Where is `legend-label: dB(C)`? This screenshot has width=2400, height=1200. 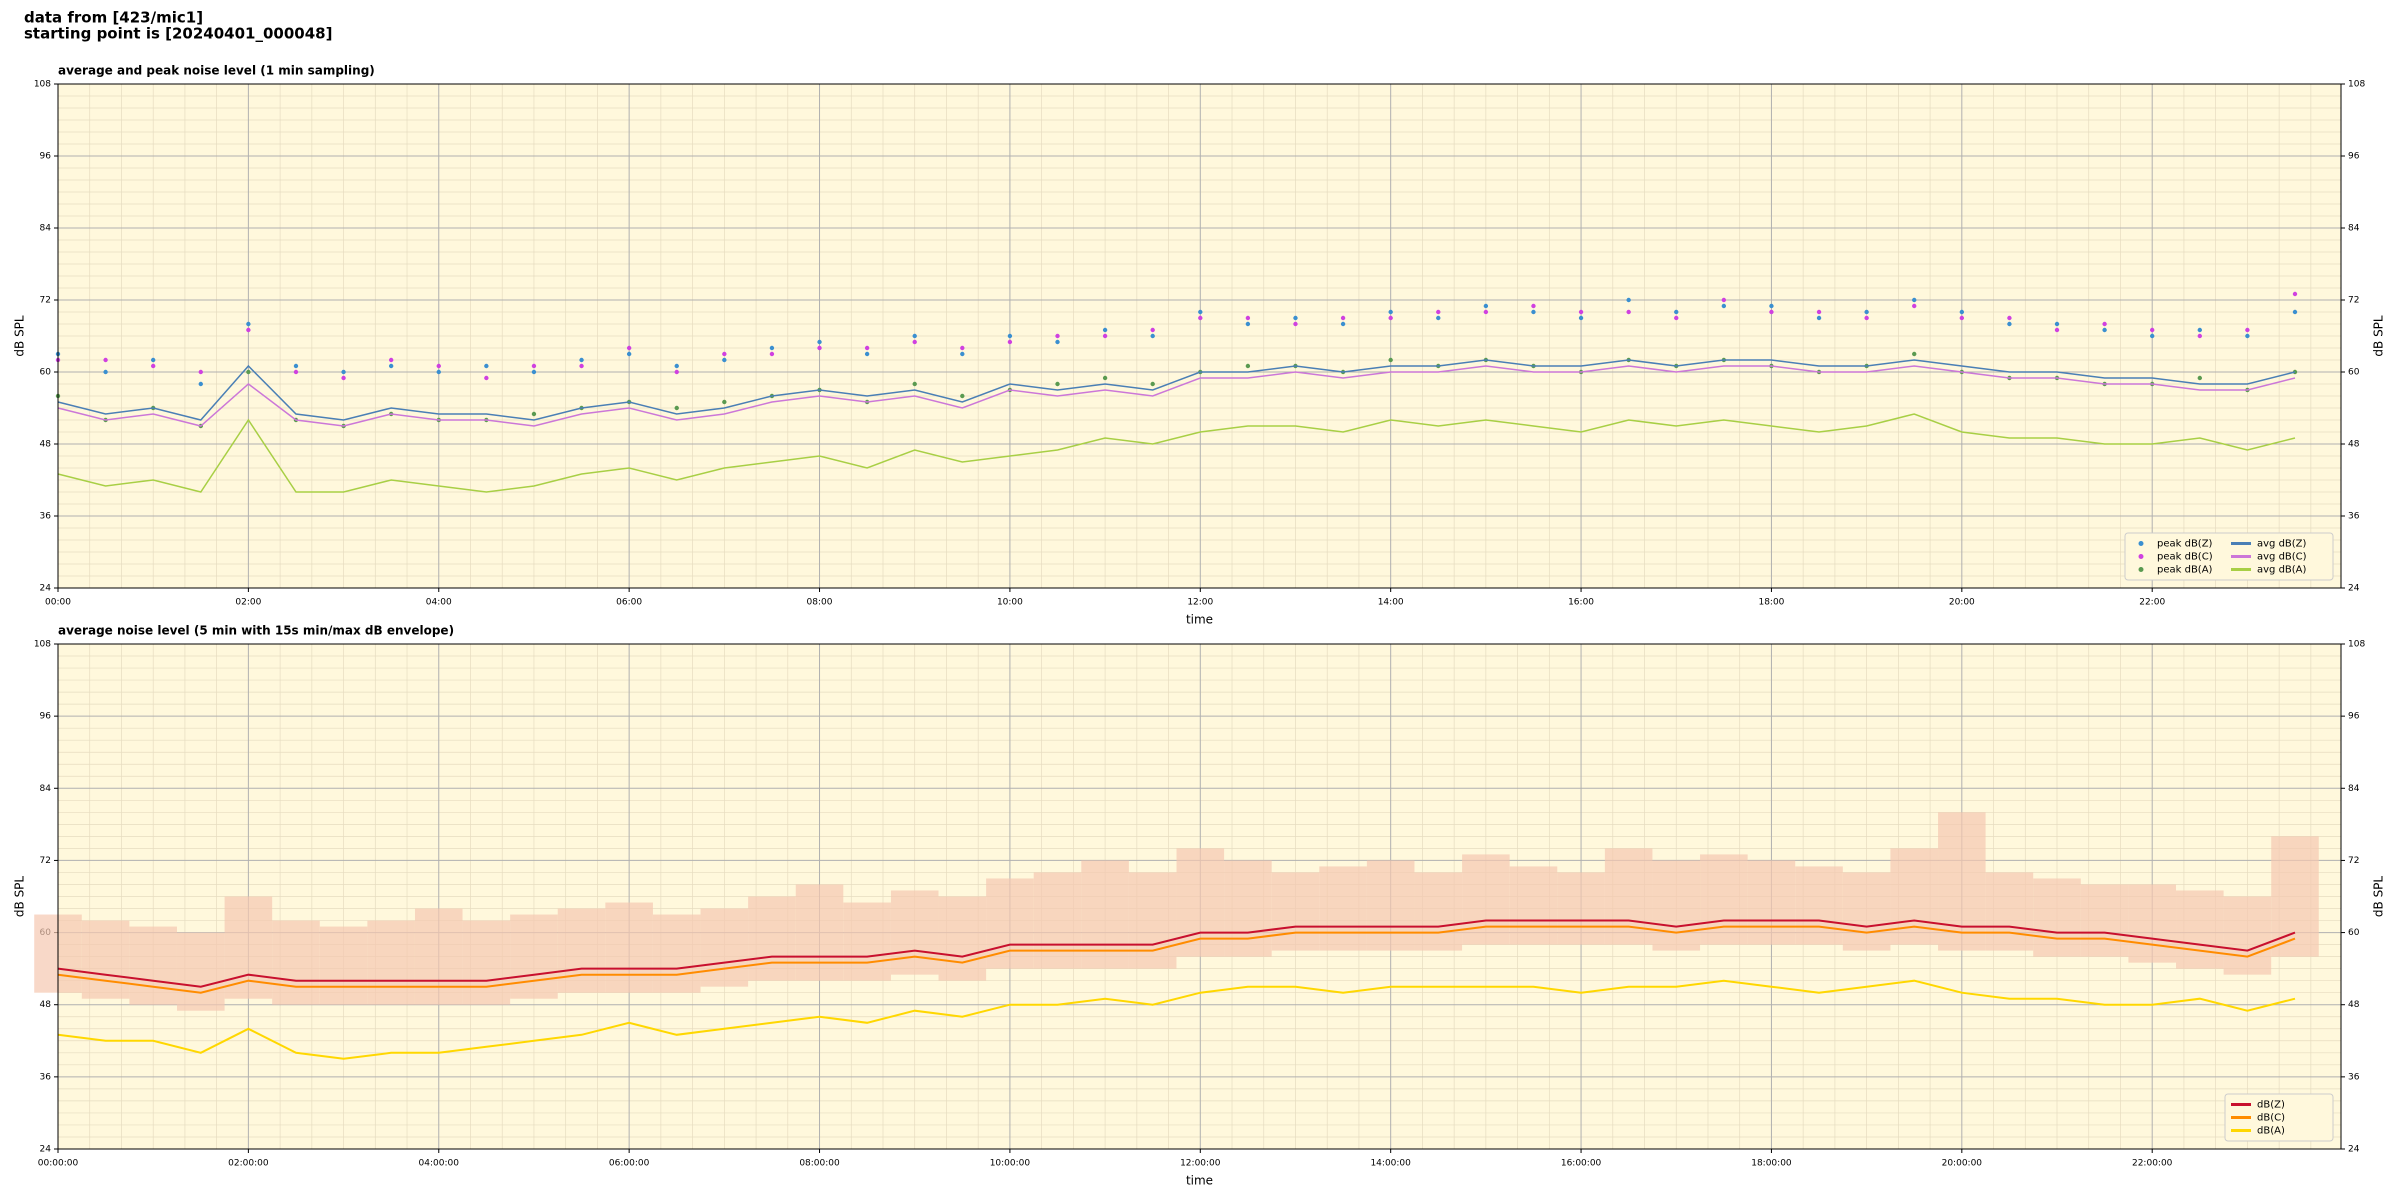 legend-label: dB(C) is located at coordinates (2271, 1118).